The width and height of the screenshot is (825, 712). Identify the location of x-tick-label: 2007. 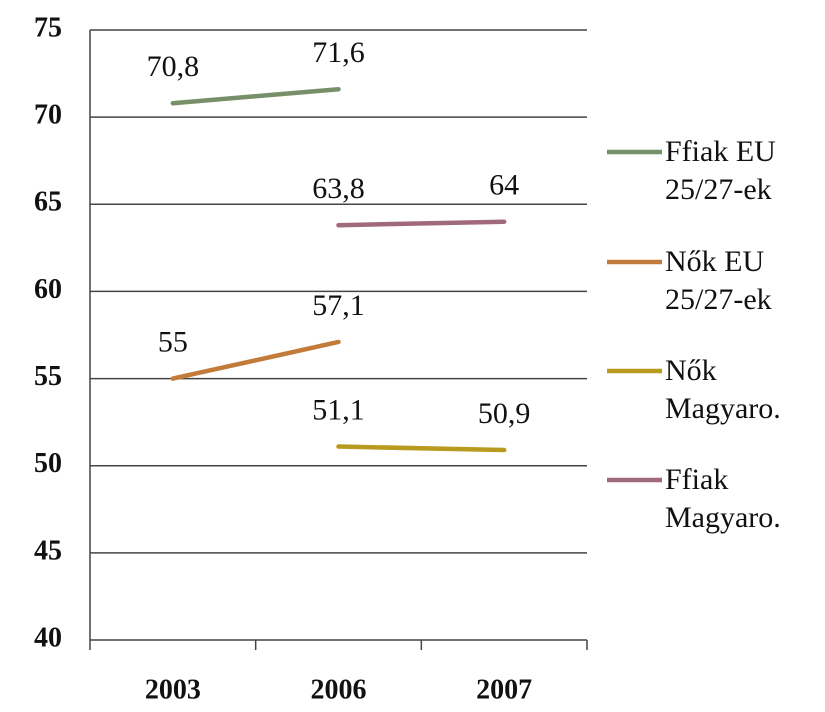
(504, 689).